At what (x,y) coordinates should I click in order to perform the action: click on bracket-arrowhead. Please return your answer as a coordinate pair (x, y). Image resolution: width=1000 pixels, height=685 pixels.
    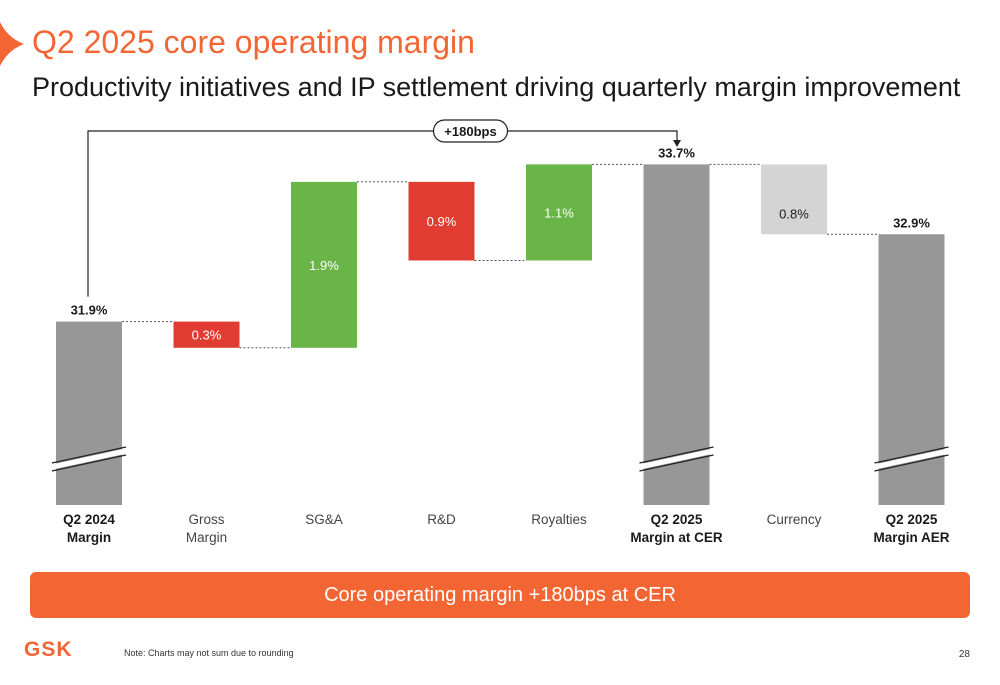
    Looking at the image, I should click on (677, 143).